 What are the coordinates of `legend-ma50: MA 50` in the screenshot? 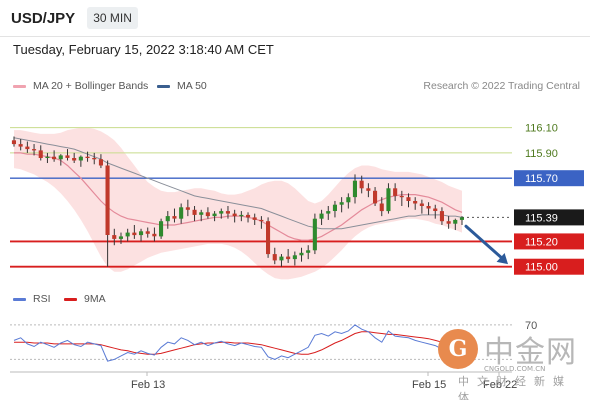 It's located at (182, 86).